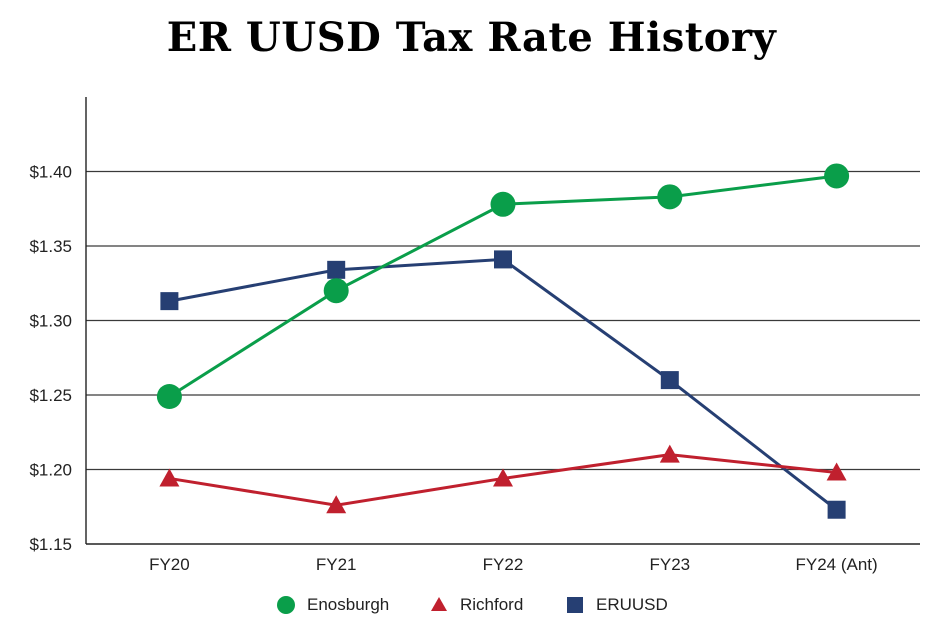 This screenshot has width=943, height=635. What do you see at coordinates (348, 604) in the screenshot?
I see `legend-label: Enosburgh` at bounding box center [348, 604].